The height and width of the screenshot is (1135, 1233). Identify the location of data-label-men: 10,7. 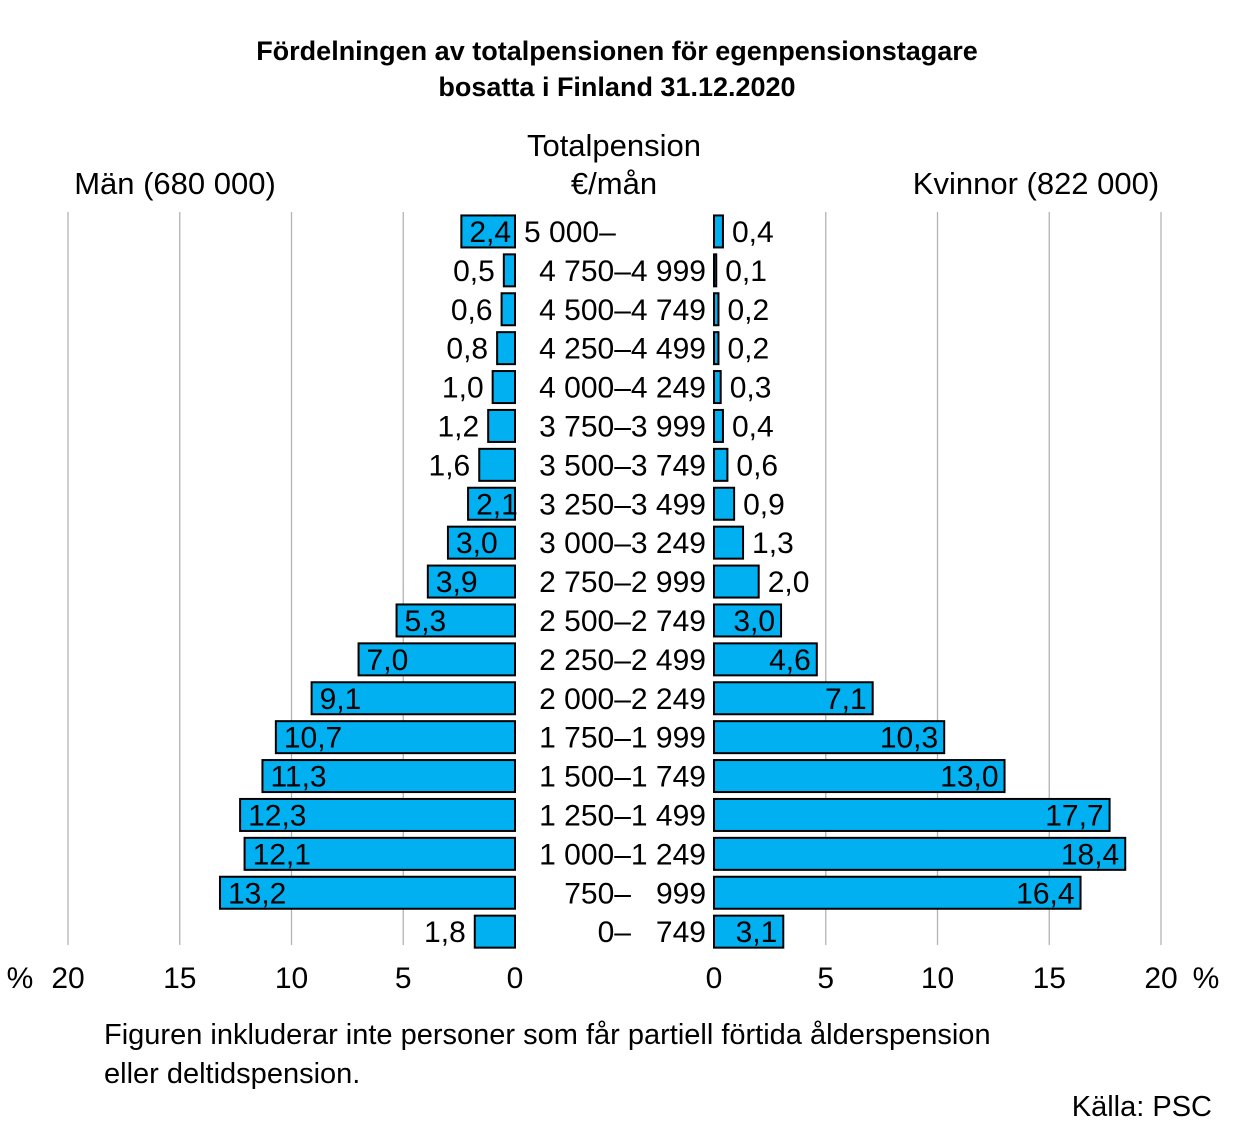
(313, 738).